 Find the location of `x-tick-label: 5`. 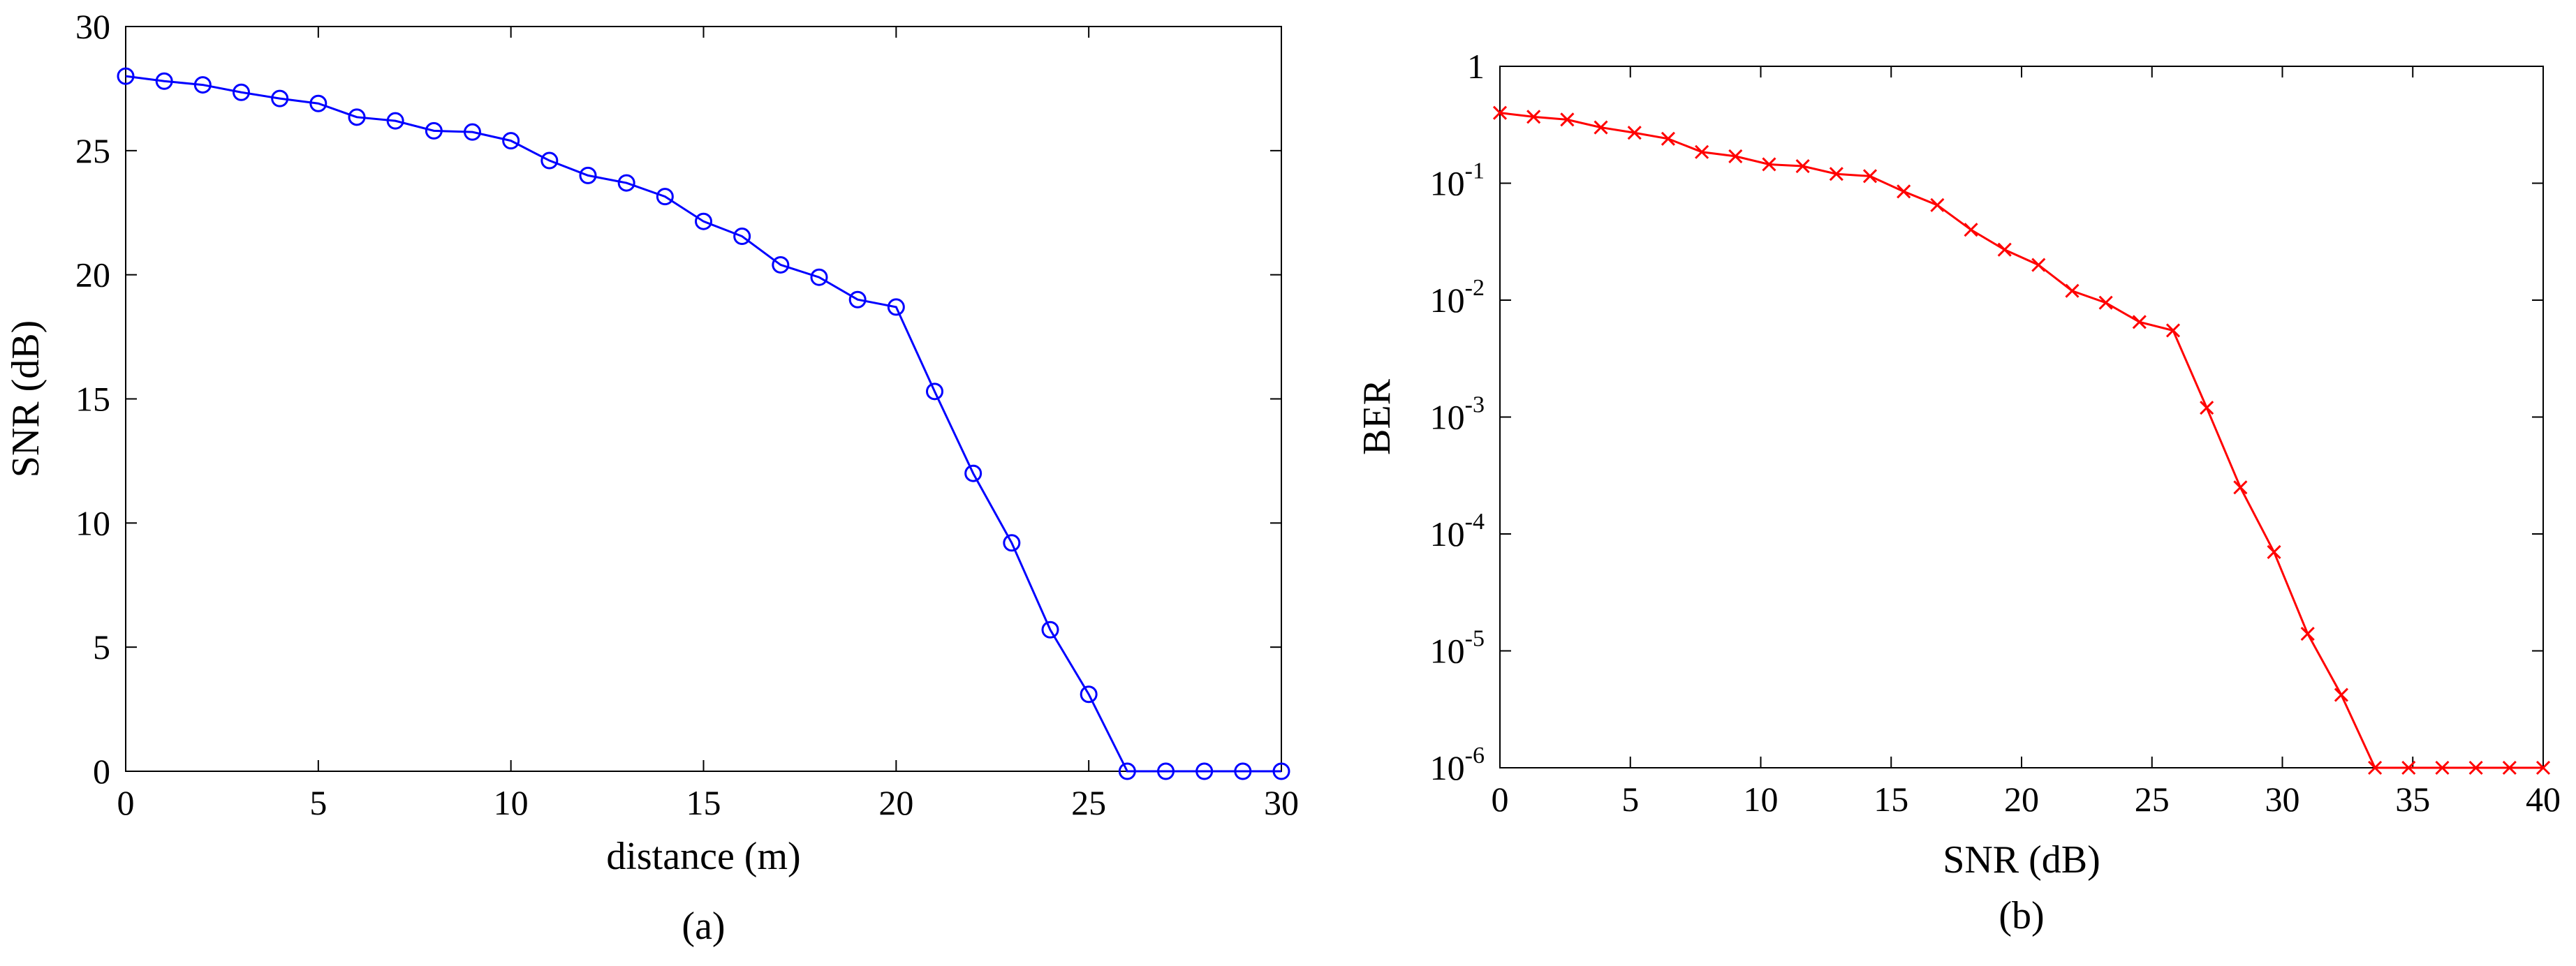

x-tick-label: 5 is located at coordinates (318, 802).